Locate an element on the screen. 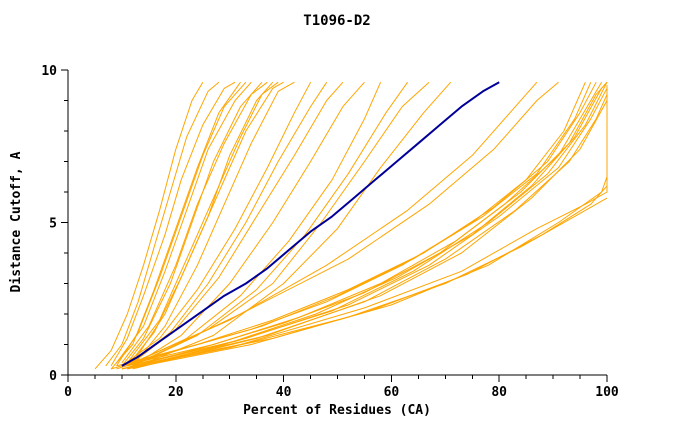 The height and width of the screenshot is (440, 680). y-tick-label: 5 is located at coordinates (53, 224).